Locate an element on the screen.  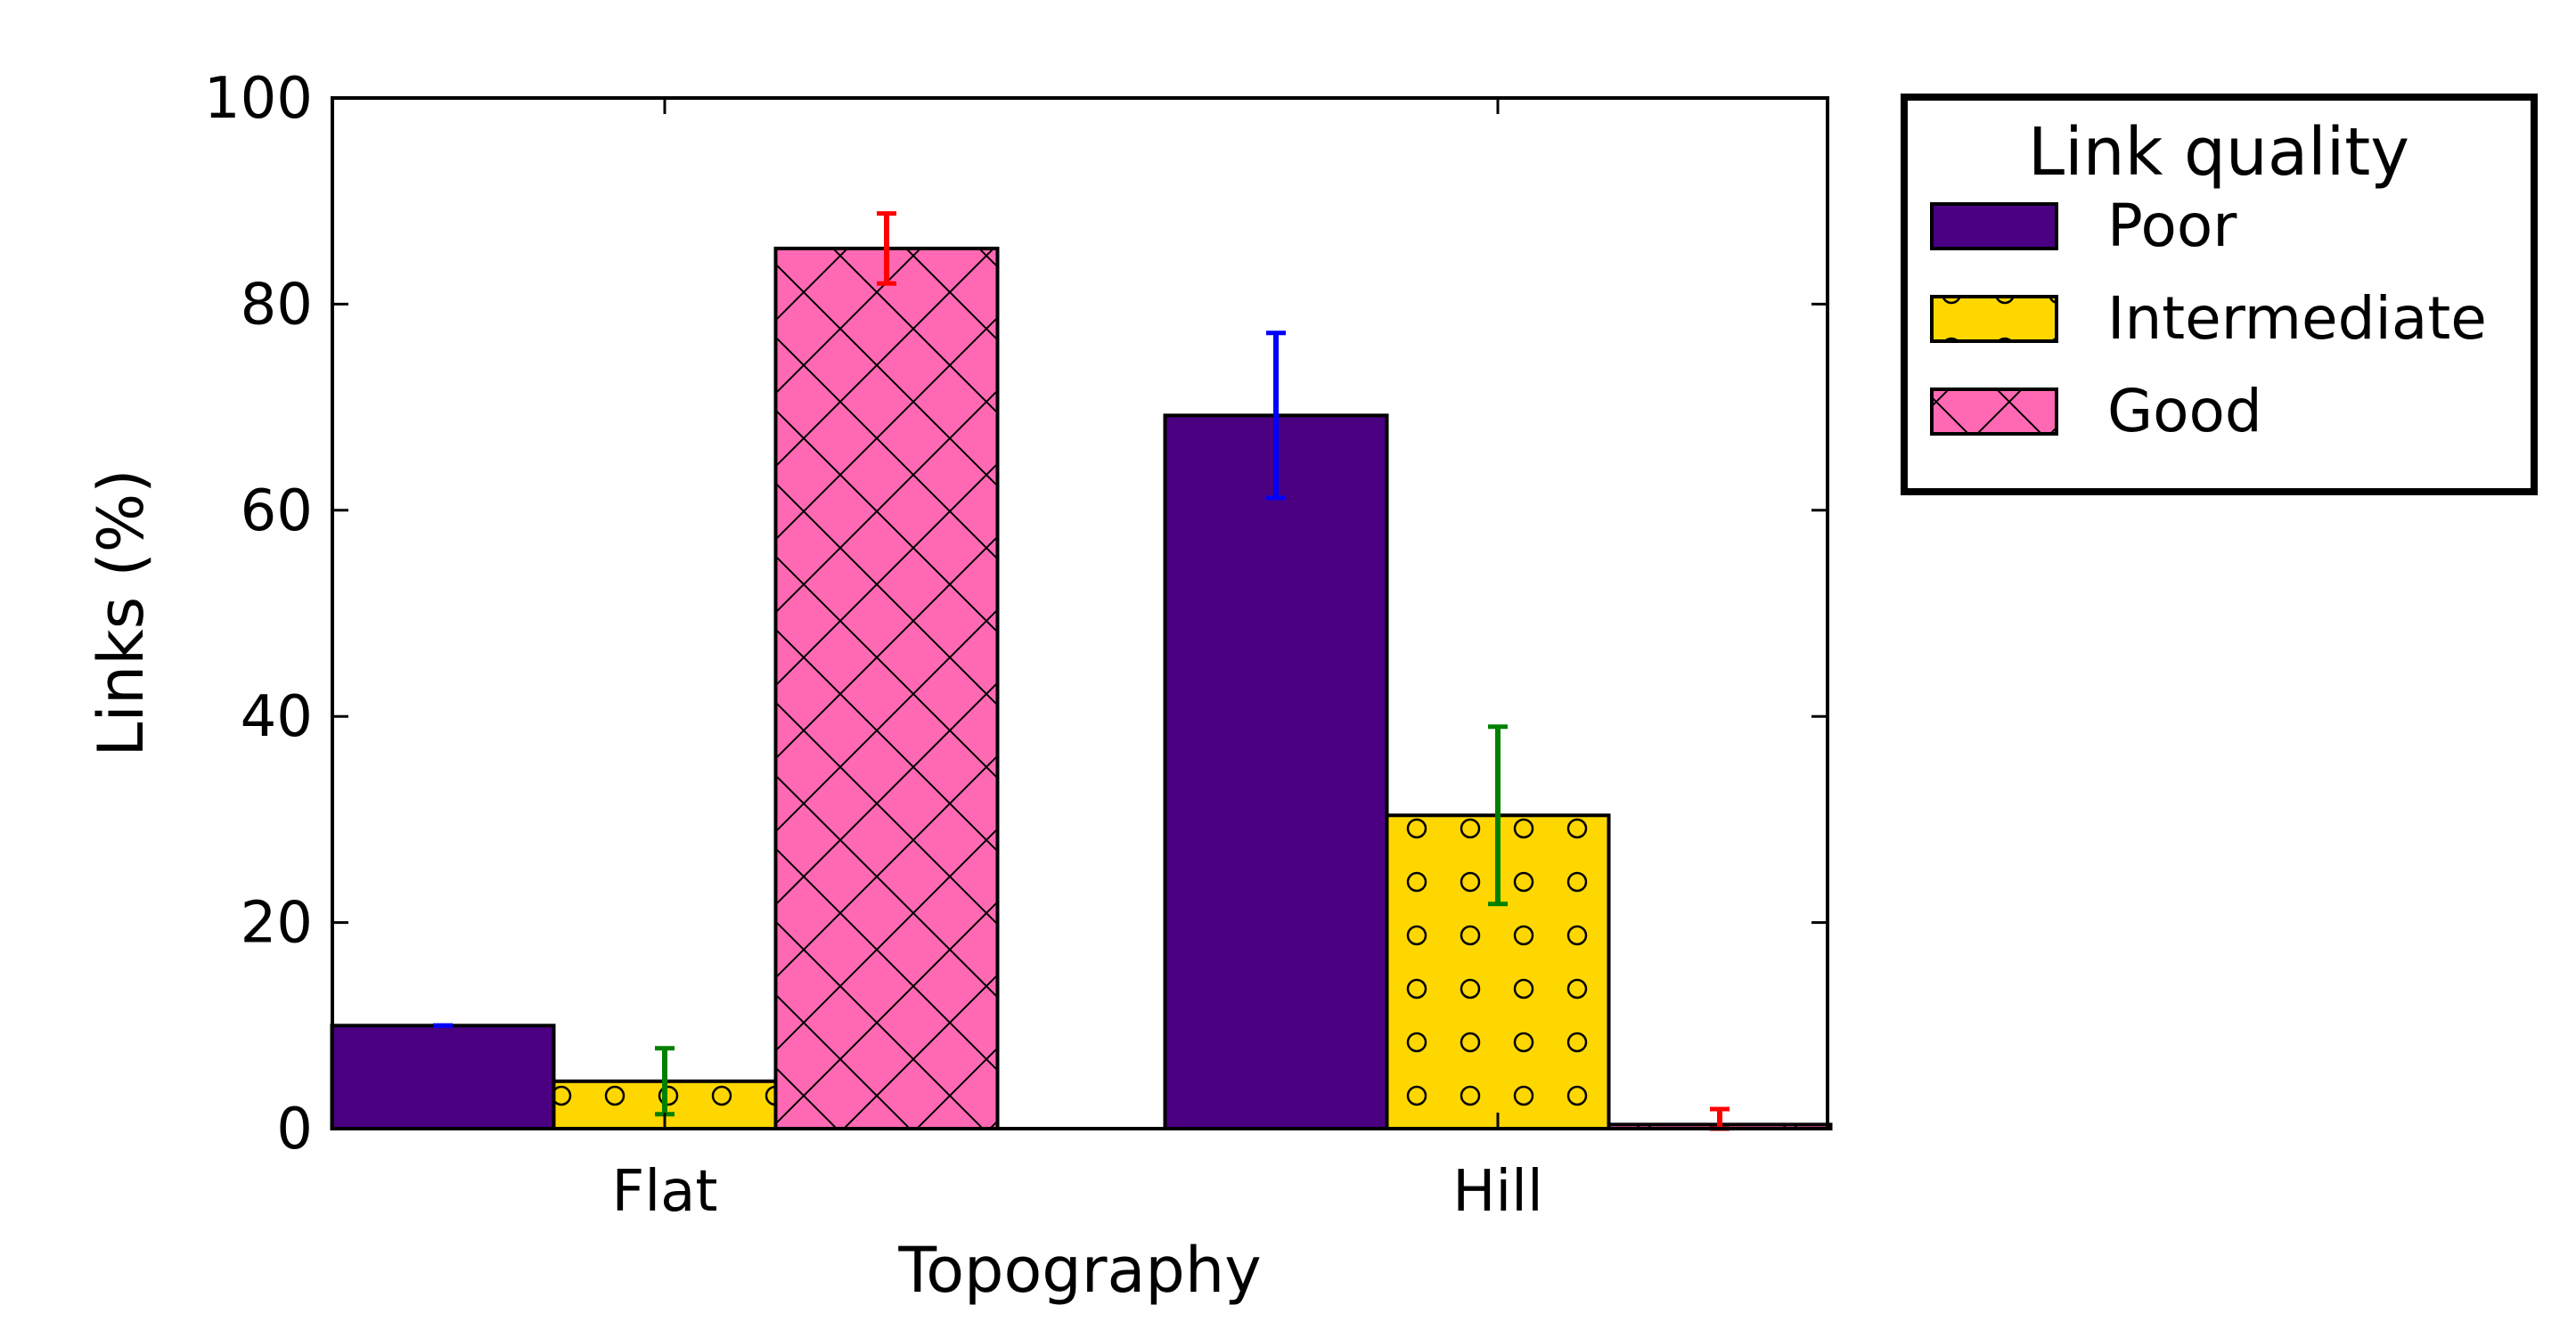
legend-swatch-outline-poor is located at coordinates (1994, 226).